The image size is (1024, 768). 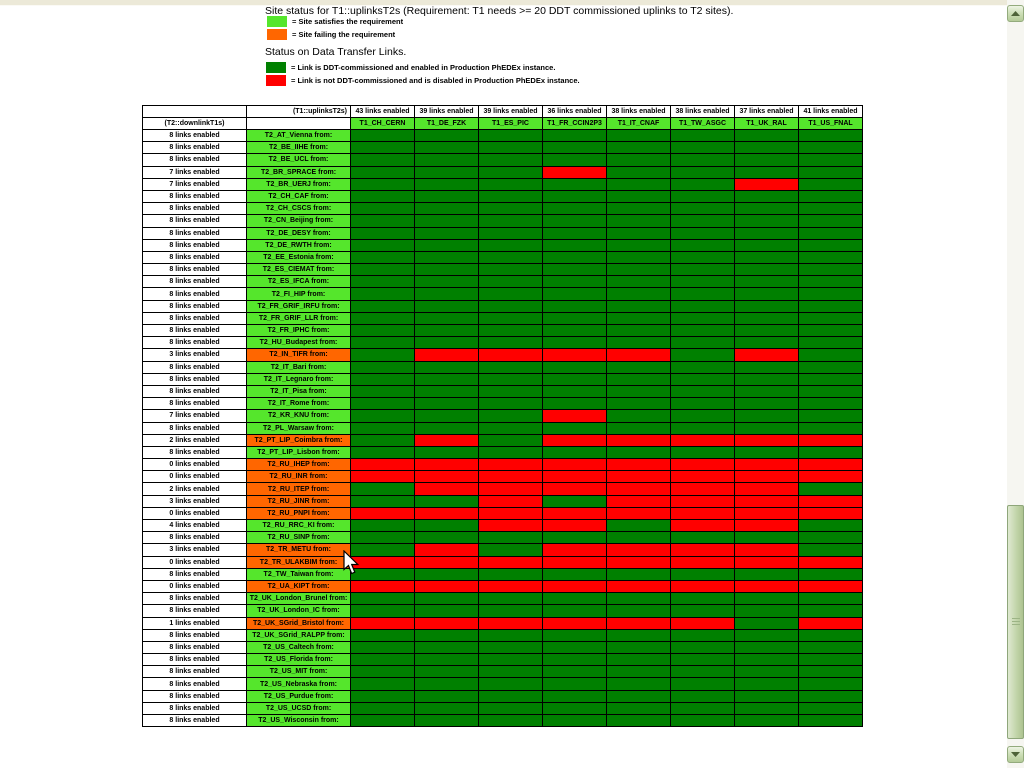 I want to click on row-links-count: 0 links enabled, so click(x=194, y=586).